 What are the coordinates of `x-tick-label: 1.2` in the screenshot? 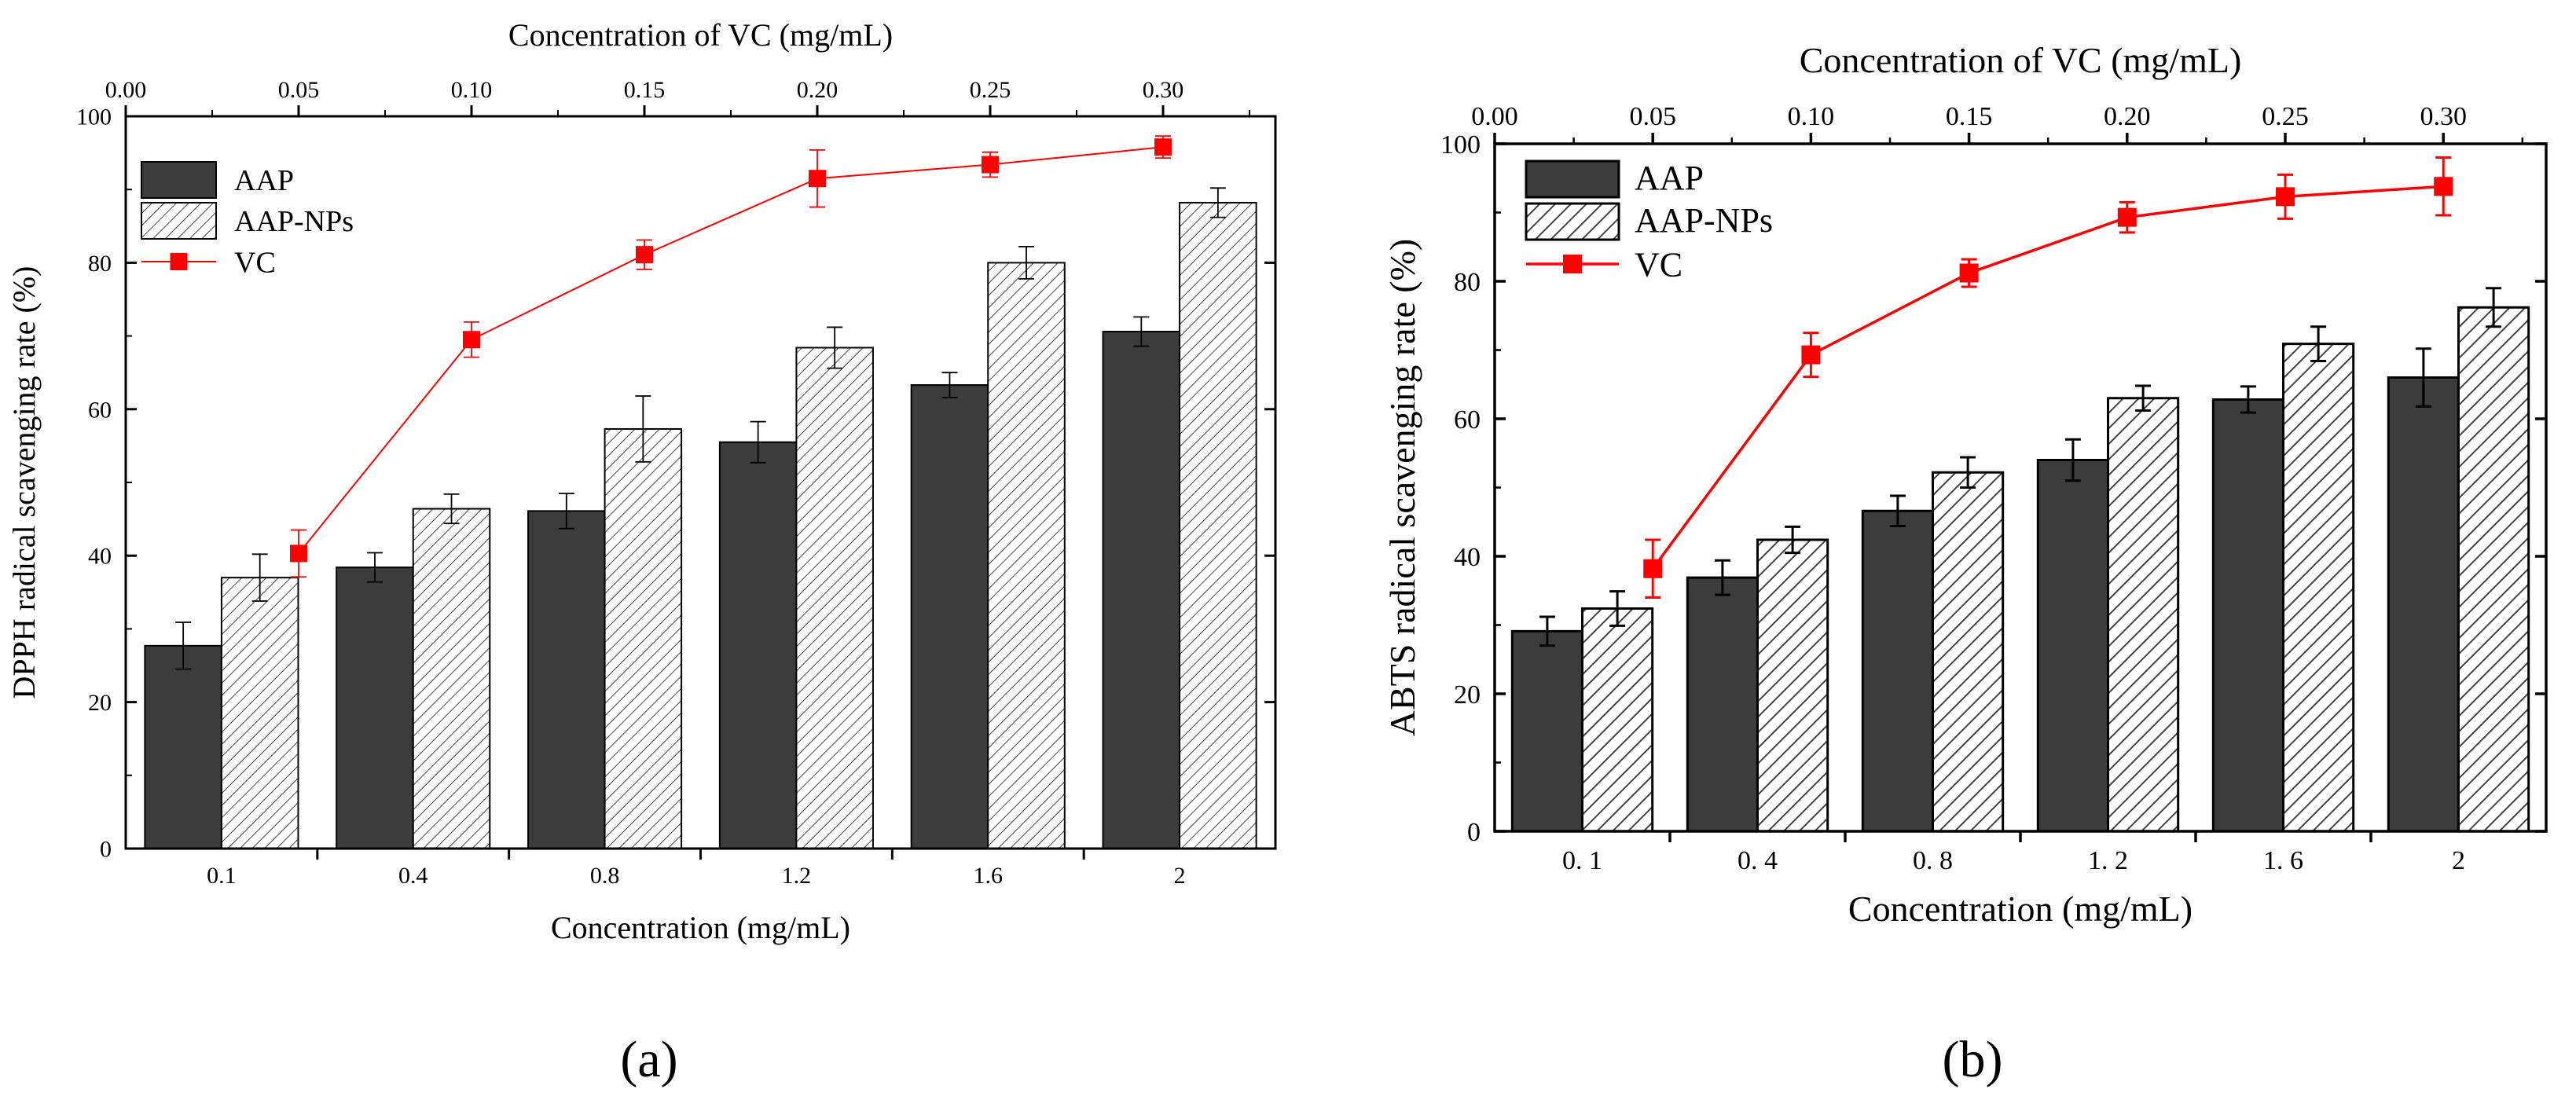 It's located at (797, 876).